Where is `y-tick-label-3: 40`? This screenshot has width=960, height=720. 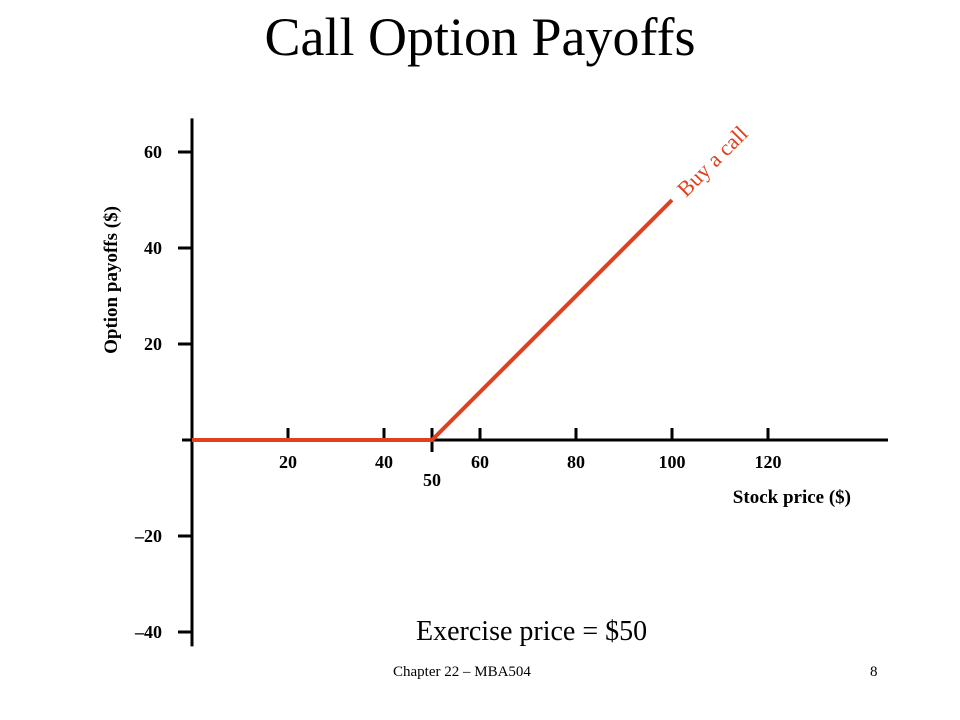 y-tick-label-3: 40 is located at coordinates (153, 248).